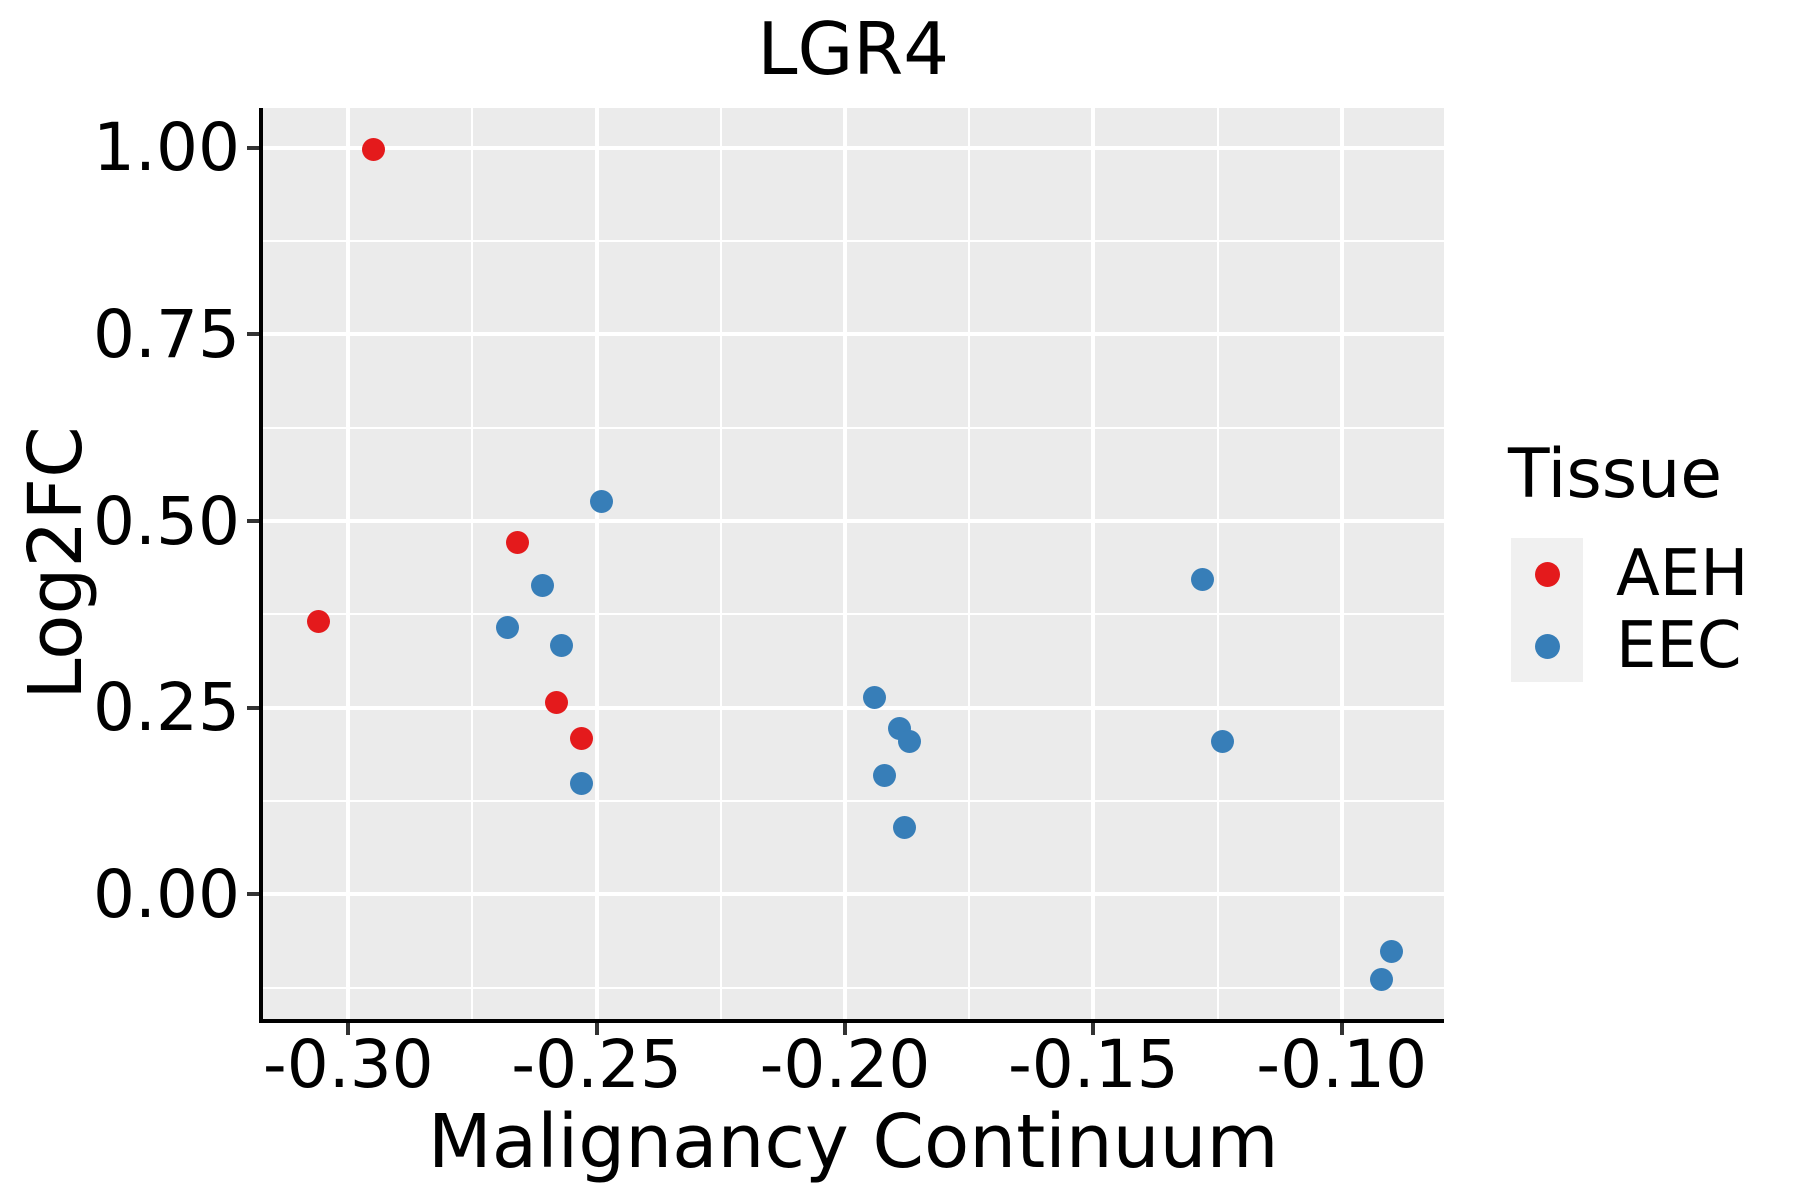  What do you see at coordinates (1547, 574) in the screenshot?
I see `legend-point-aeh-icon` at bounding box center [1547, 574].